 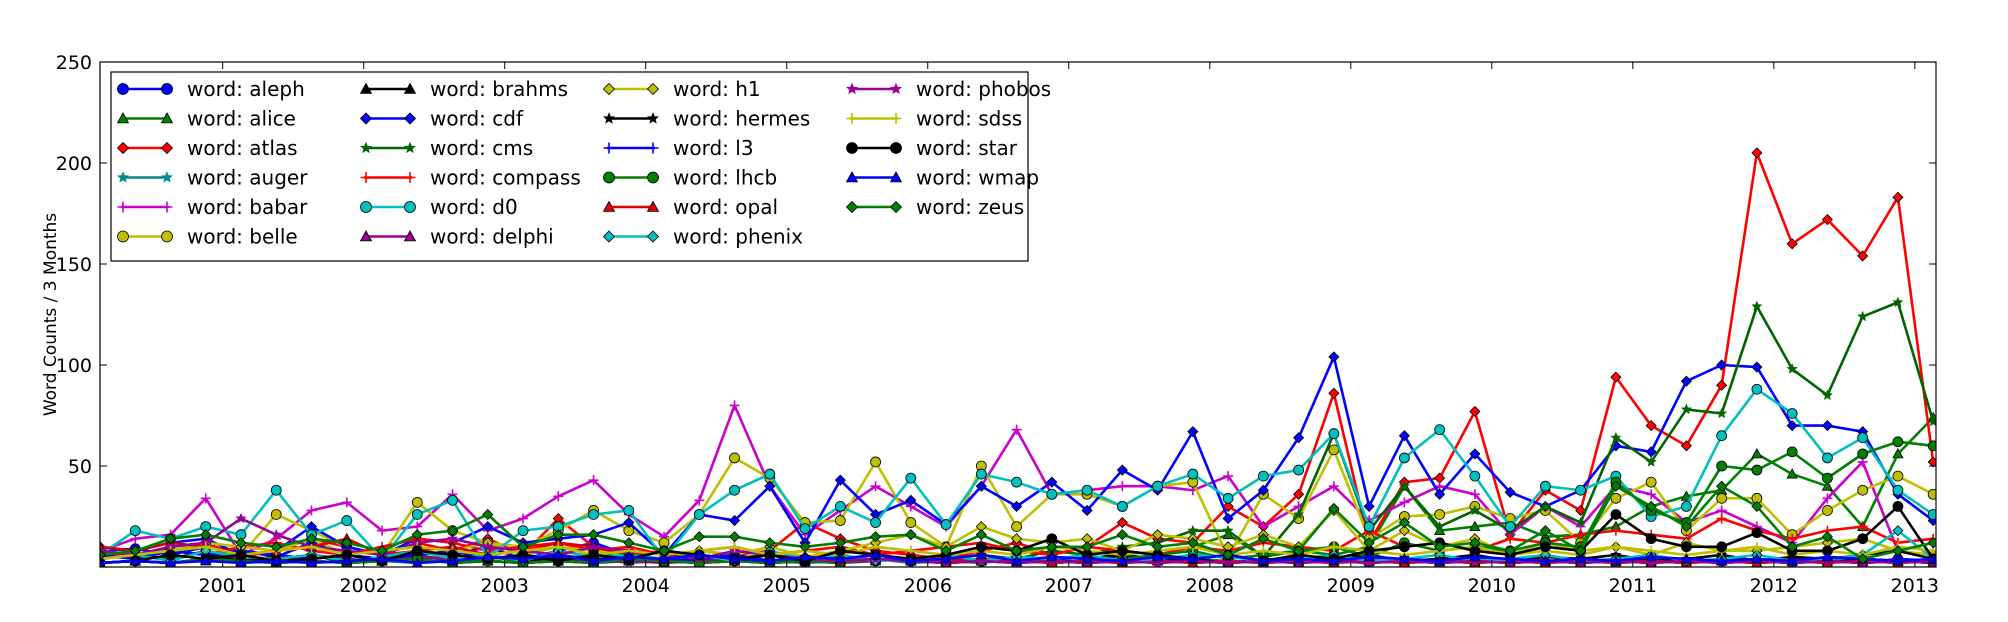 What do you see at coordinates (969, 119) in the screenshot?
I see `legend-label: word: sdss` at bounding box center [969, 119].